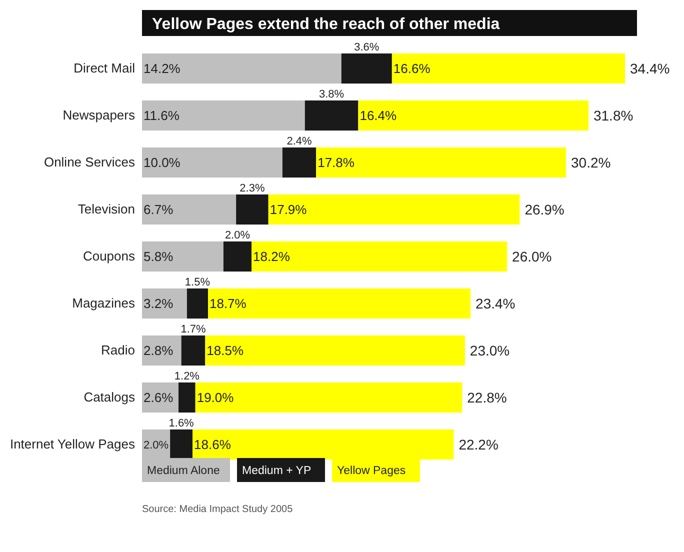  Describe the element at coordinates (193, 329) in the screenshot. I see `data-label: 1.7%` at that location.